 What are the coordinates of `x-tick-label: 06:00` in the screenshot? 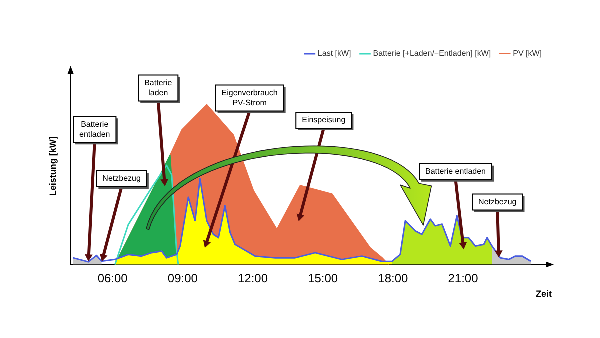 It's located at (113, 278).